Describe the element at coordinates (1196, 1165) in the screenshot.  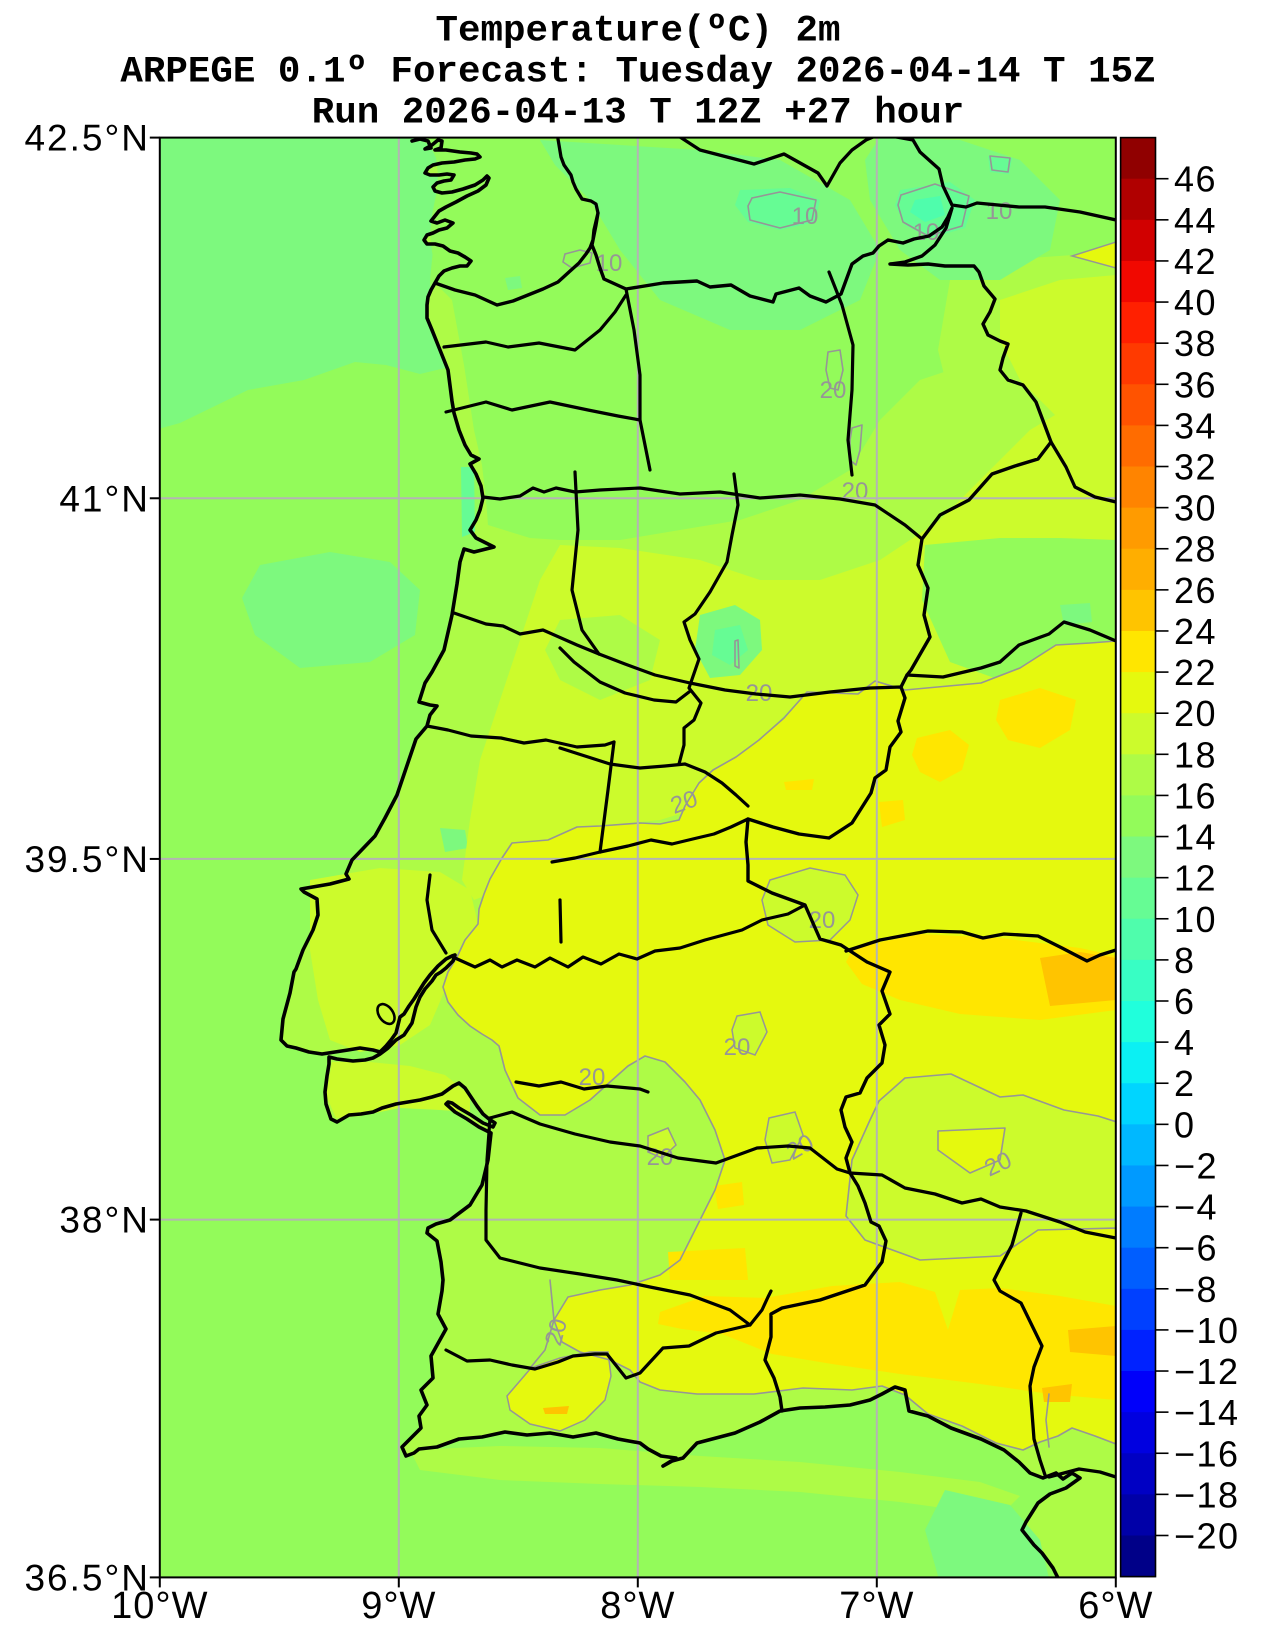
I see `svg-text: −2` at that location.